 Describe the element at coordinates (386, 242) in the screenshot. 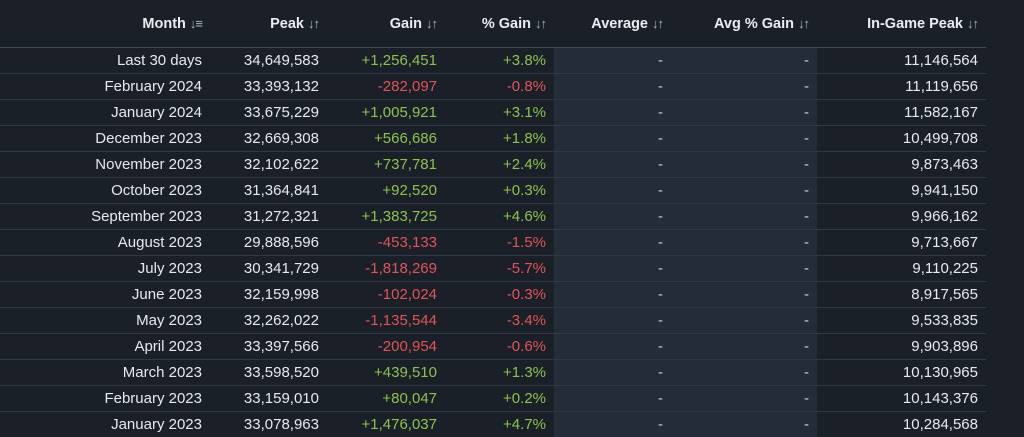

I see `gain-cell: -453,133` at that location.